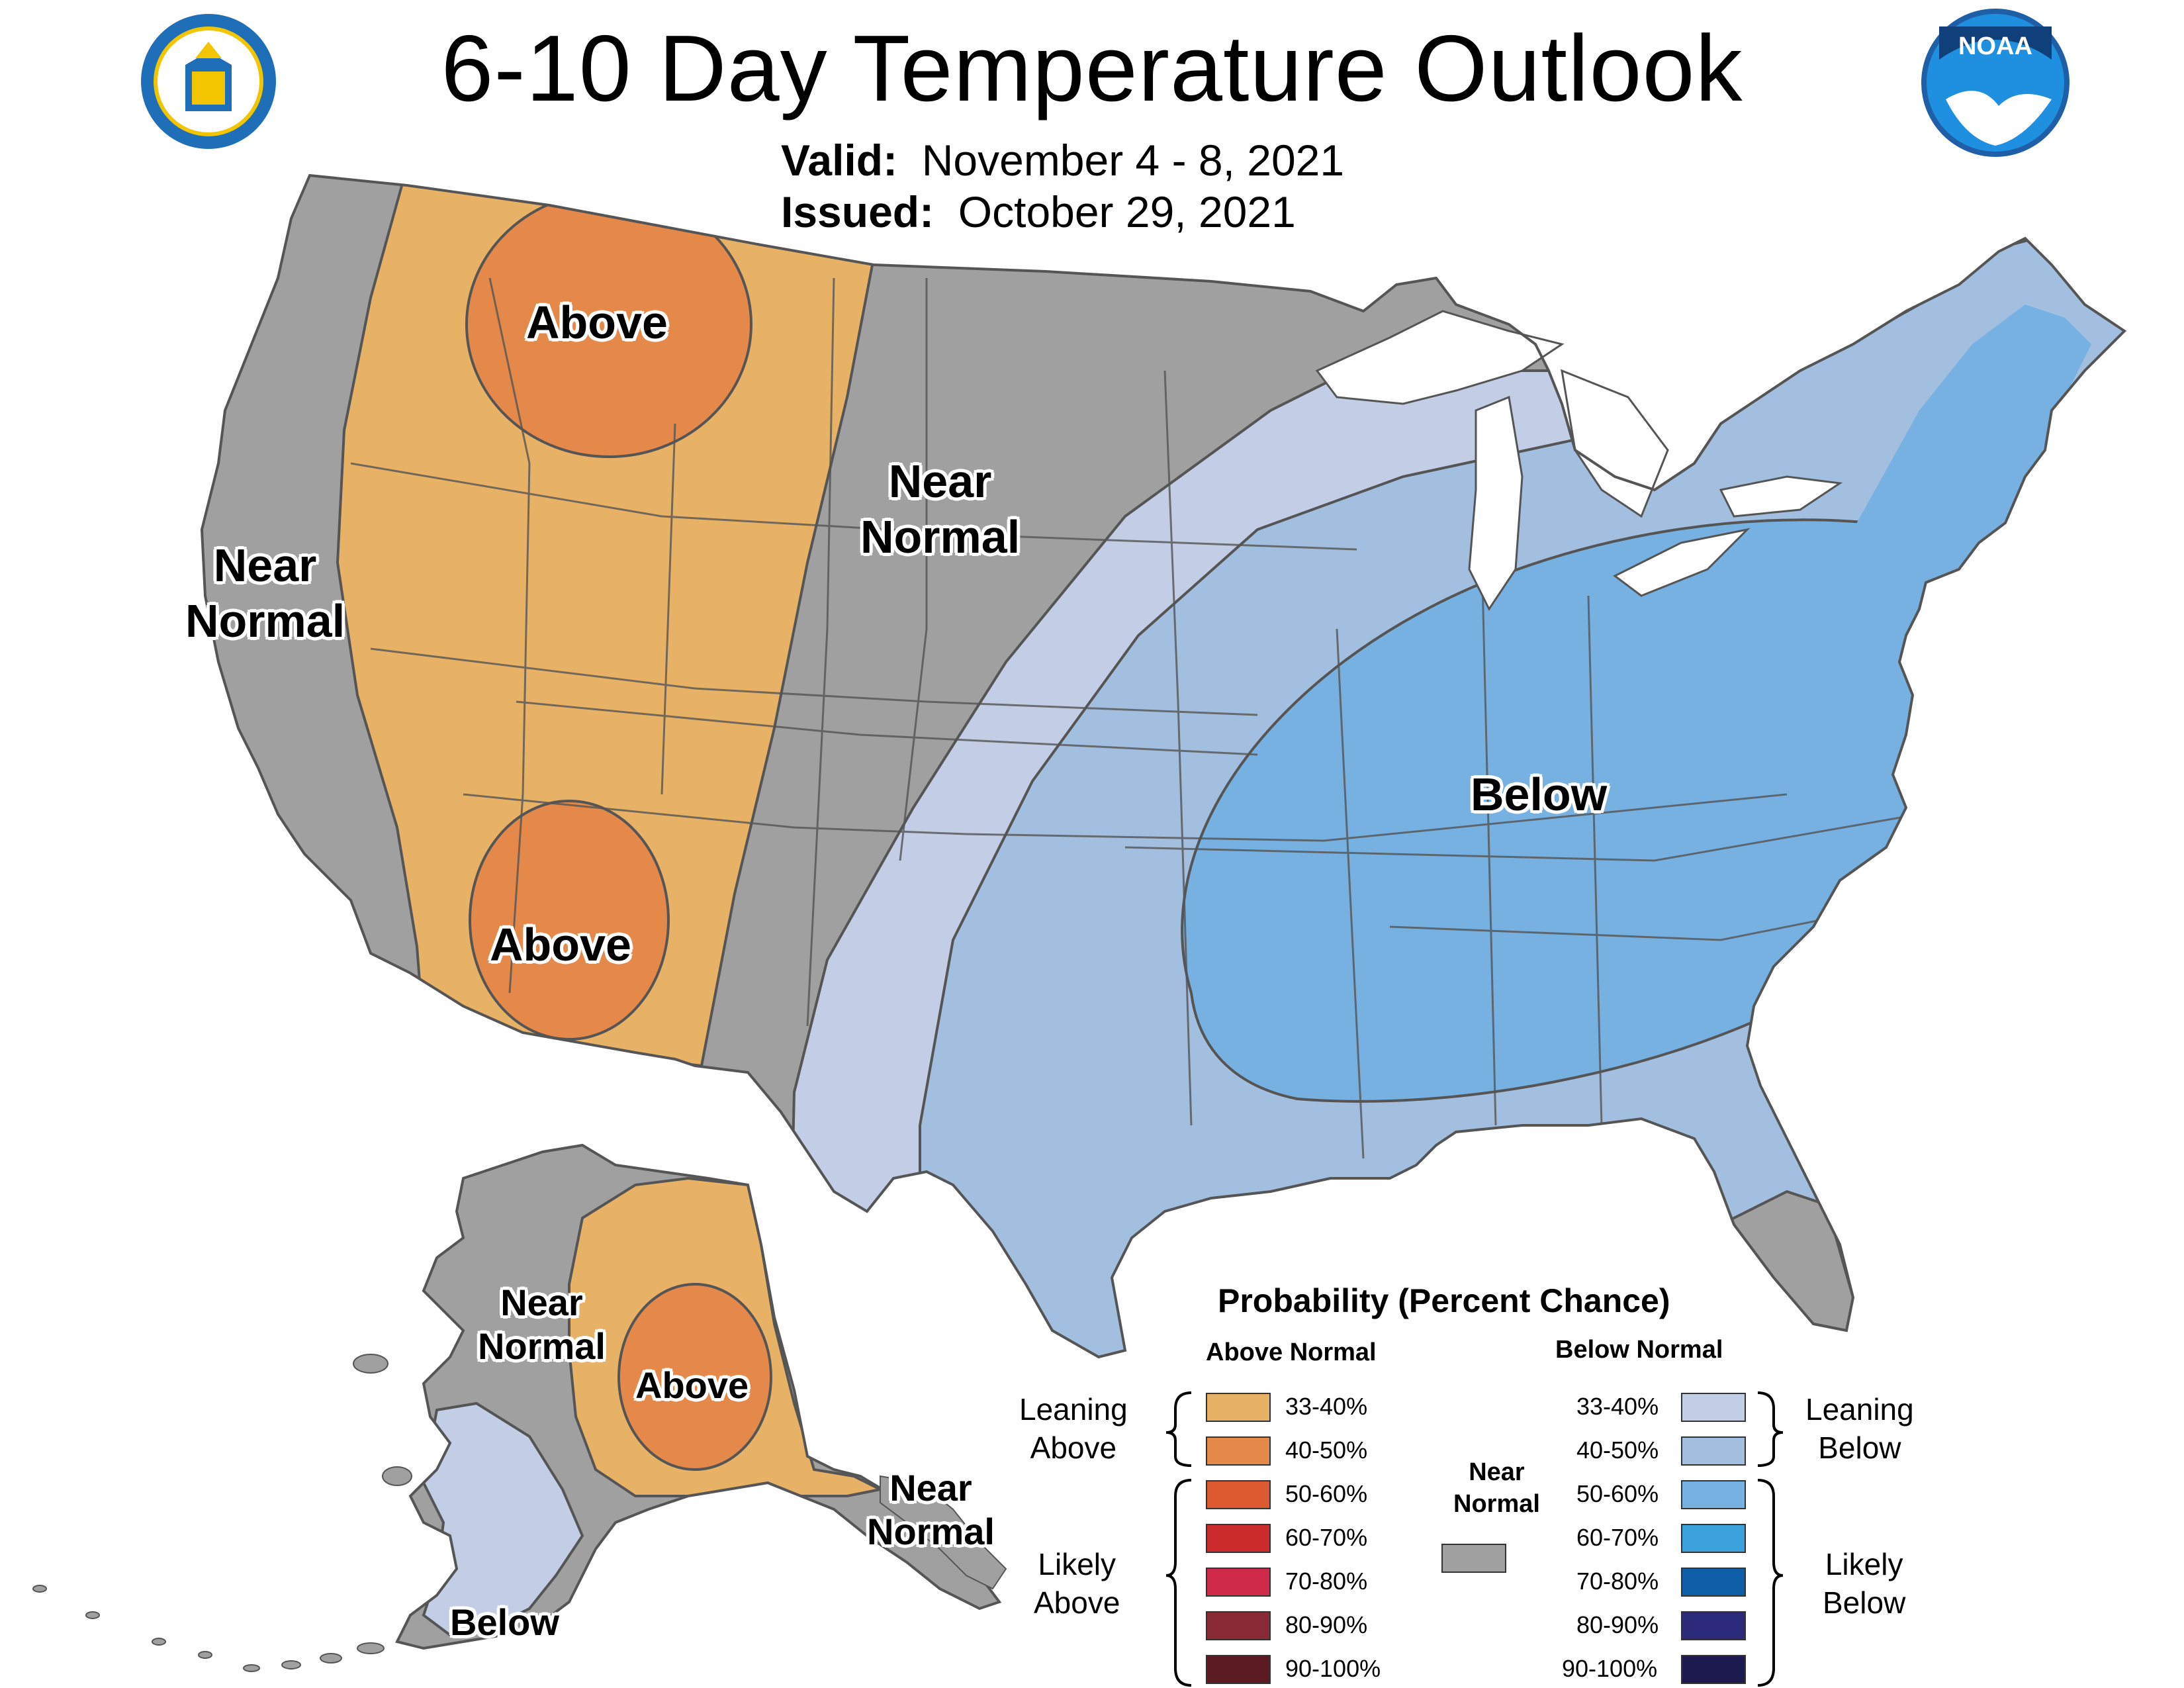  Describe the element at coordinates (1326, 1406) in the screenshot. I see `legend-above-label-0: 33-40%` at that location.